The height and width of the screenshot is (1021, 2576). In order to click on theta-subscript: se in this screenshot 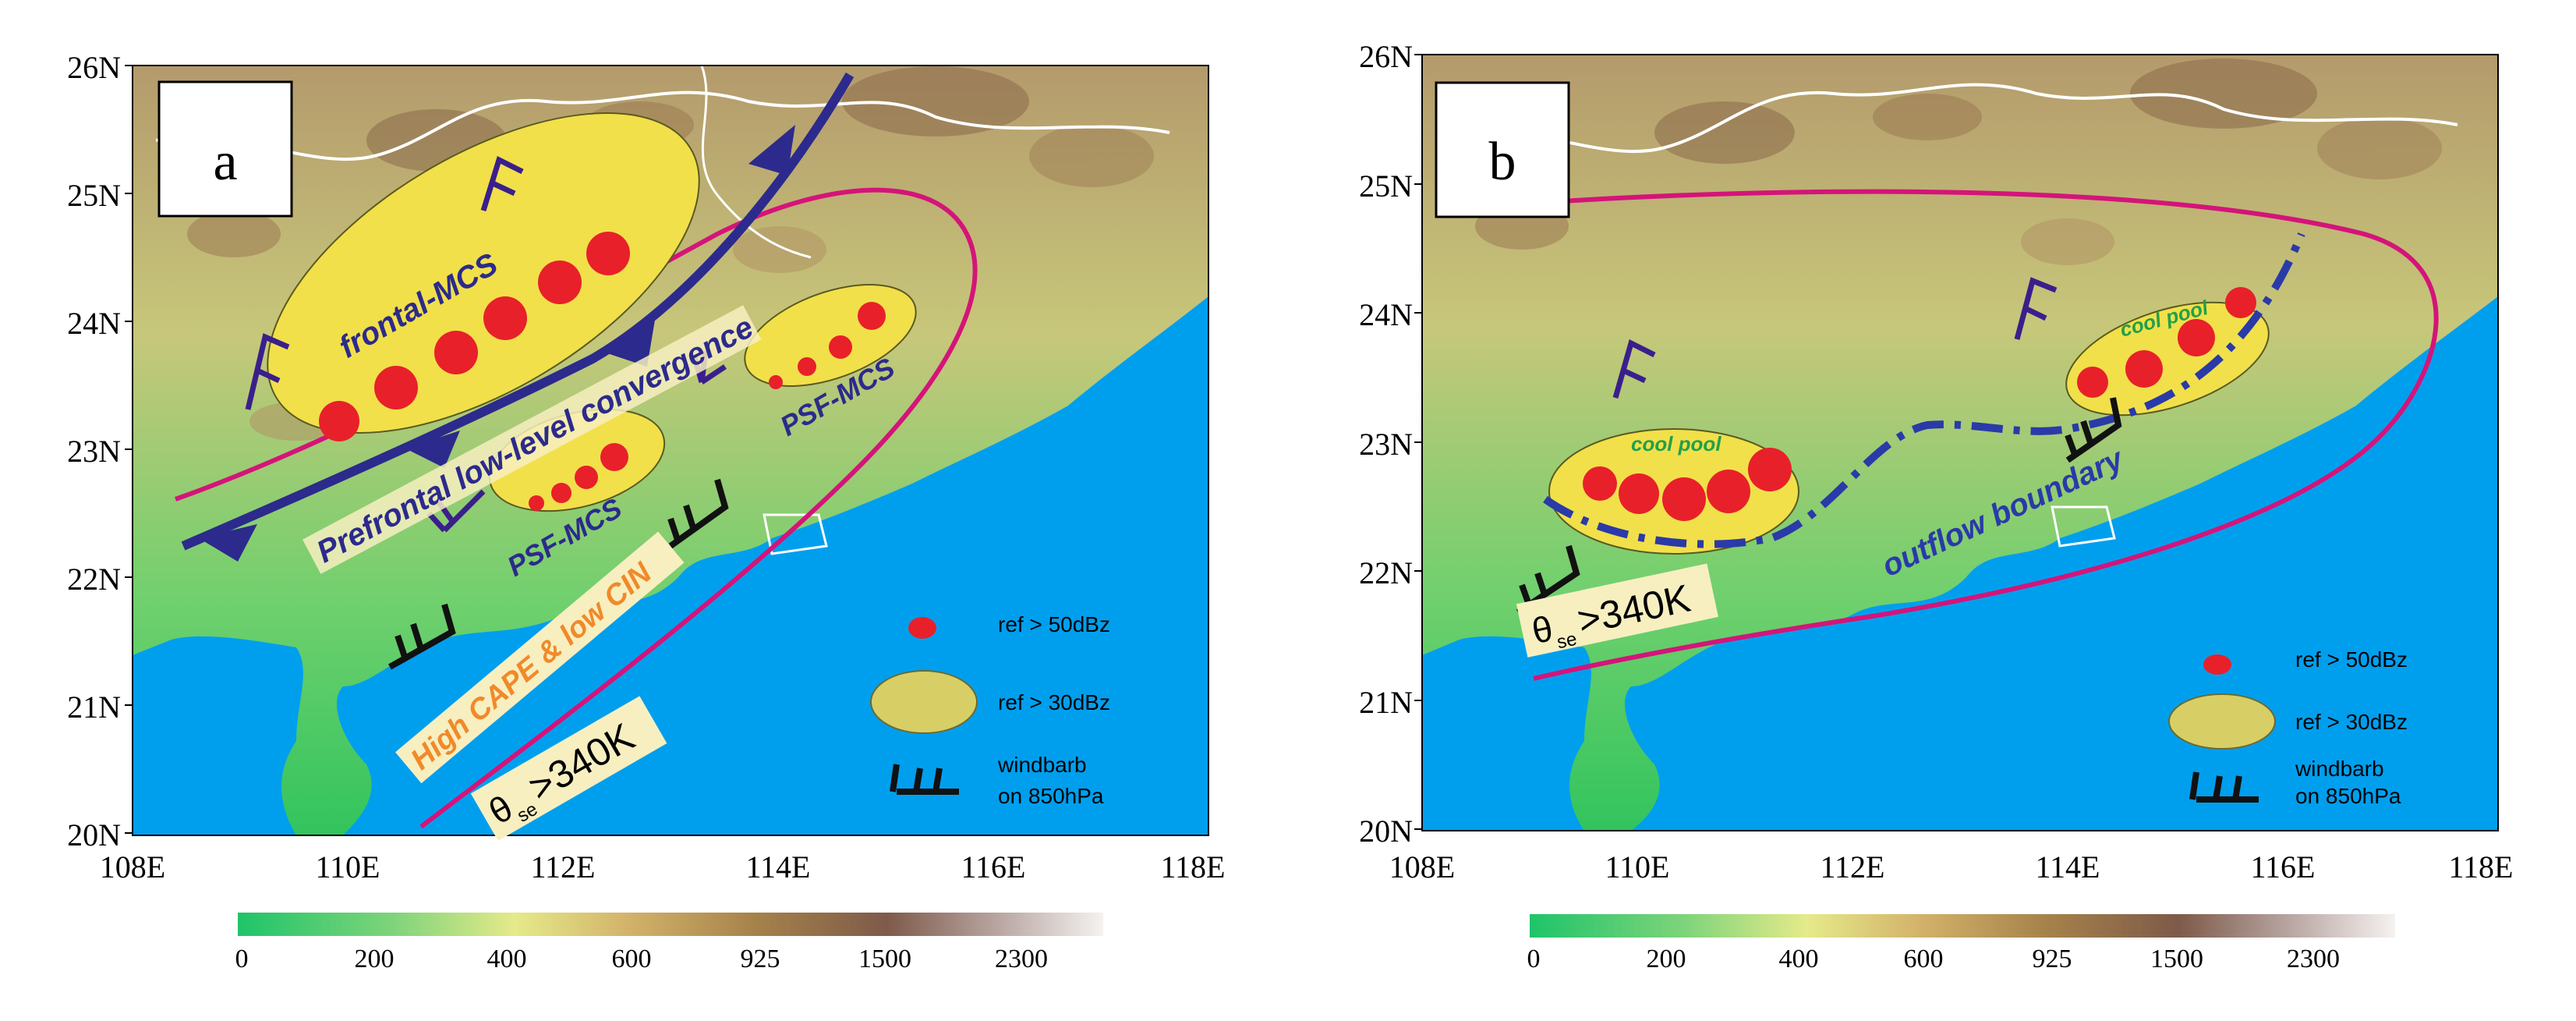, I will do `click(1567, 641)`.